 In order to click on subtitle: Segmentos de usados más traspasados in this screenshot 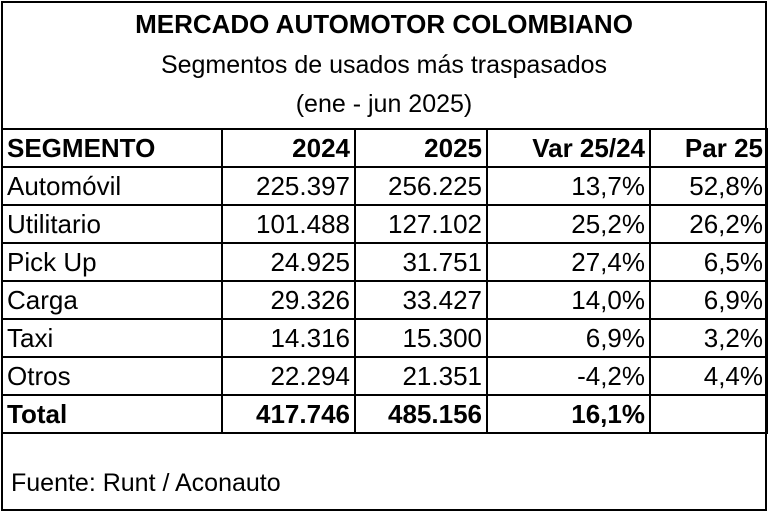, I will do `click(384, 65)`.